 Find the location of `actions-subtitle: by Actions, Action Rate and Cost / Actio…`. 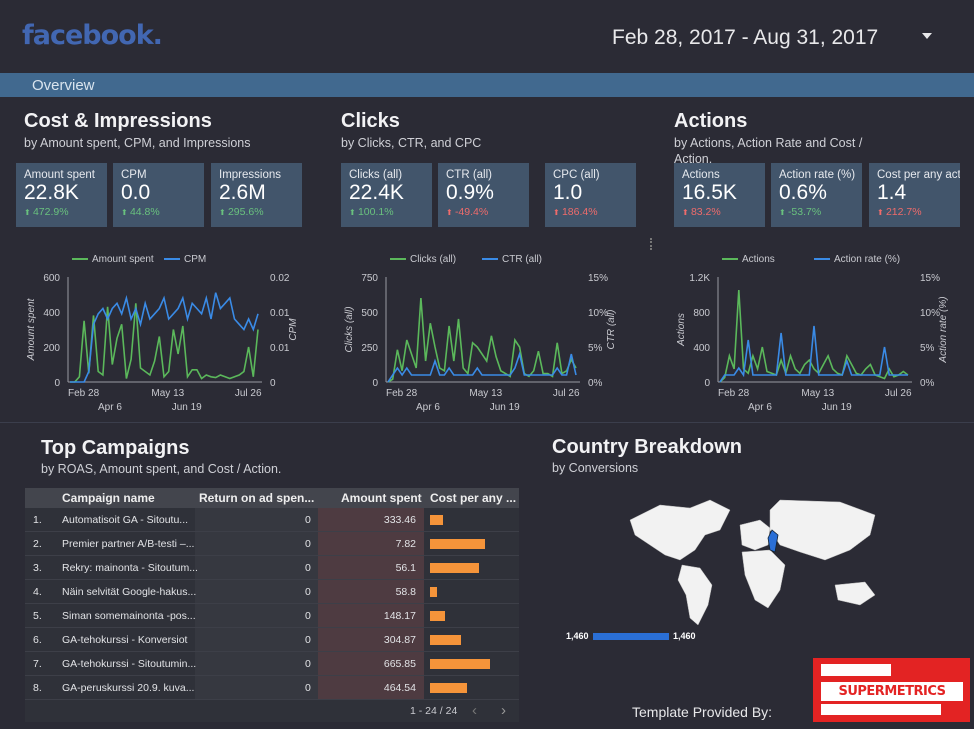

actions-subtitle: by Actions, Action Rate and Cost / Actio… is located at coordinates (768, 151).